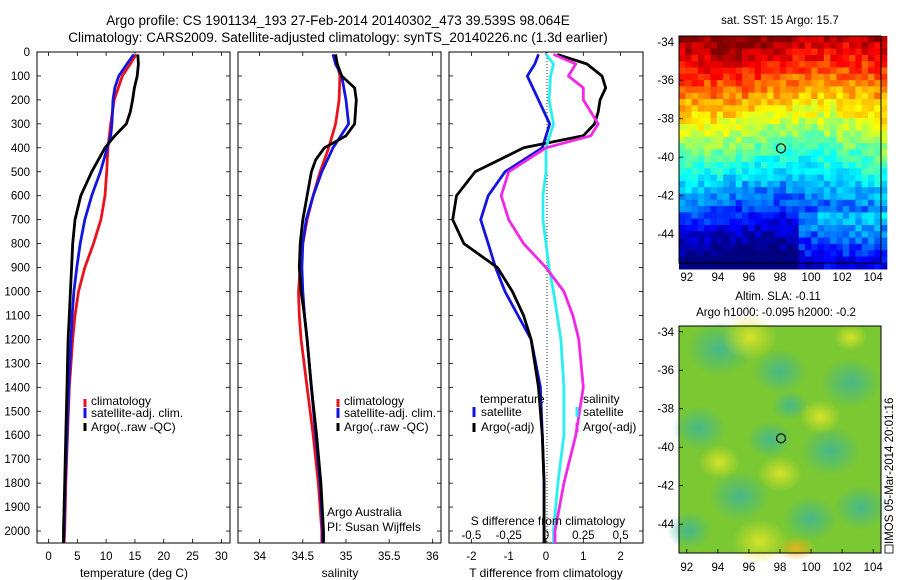 The height and width of the screenshot is (580, 900). Describe the element at coordinates (890, 476) in the screenshot. I see `side-stamp-group: IMOS 05-Mar-2014 20:01:16` at that location.